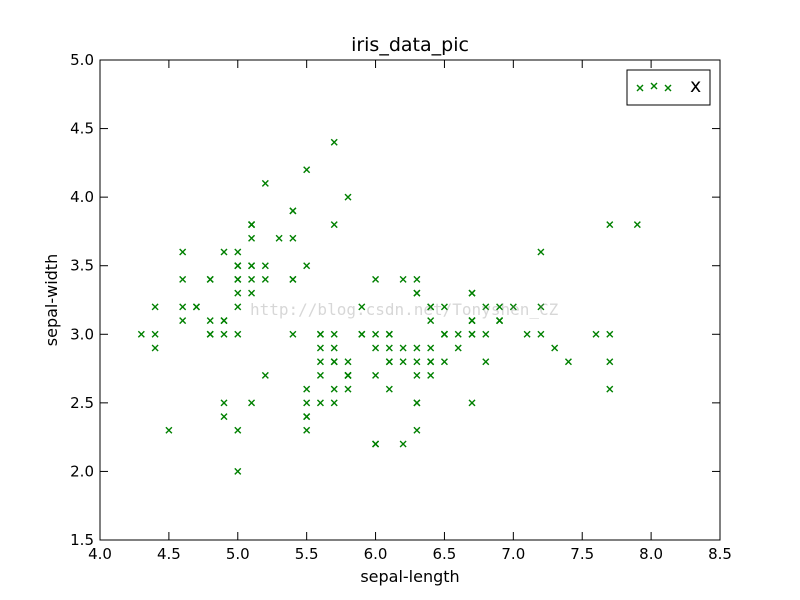  Describe the element at coordinates (82, 197) in the screenshot. I see `y-tick-label: 4.0` at that location.